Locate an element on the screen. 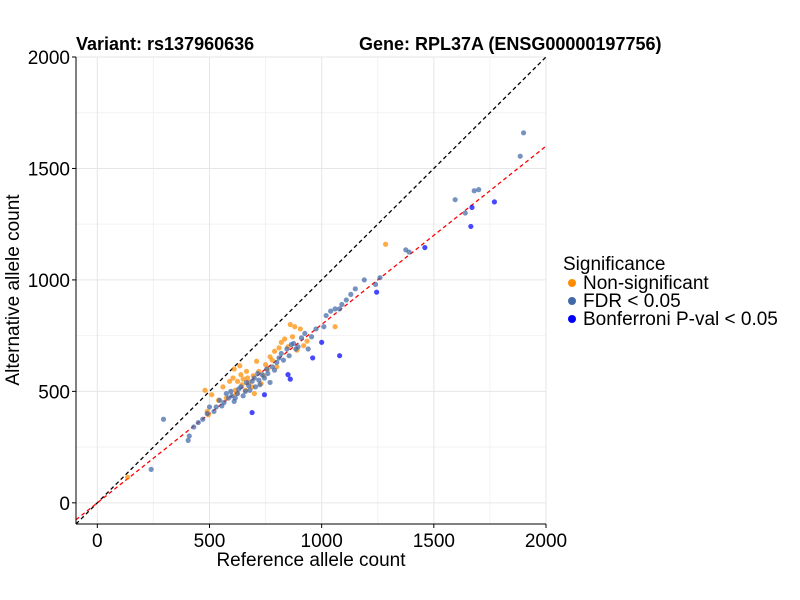 The height and width of the screenshot is (600, 800). y-tick-label: 2000 is located at coordinates (49, 58).